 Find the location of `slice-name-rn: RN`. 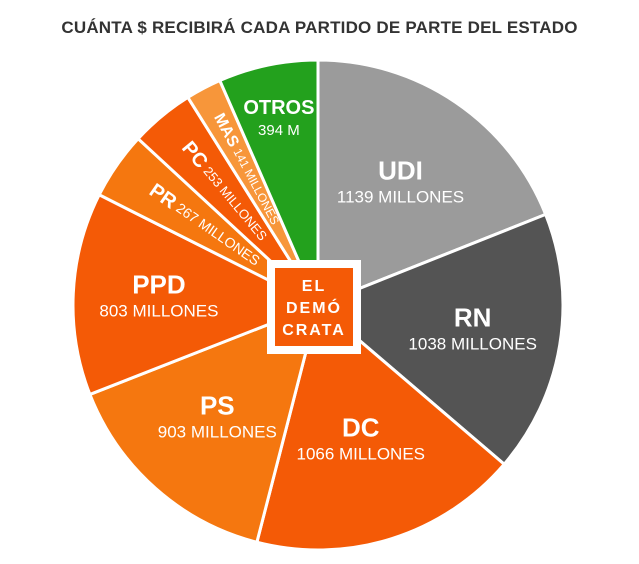

slice-name-rn: RN is located at coordinates (473, 318).